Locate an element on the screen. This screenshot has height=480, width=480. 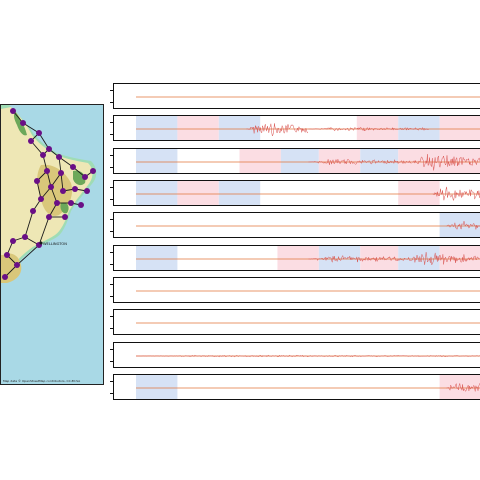
new-zealand-map: WELLINGTON is located at coordinates (49, 194).